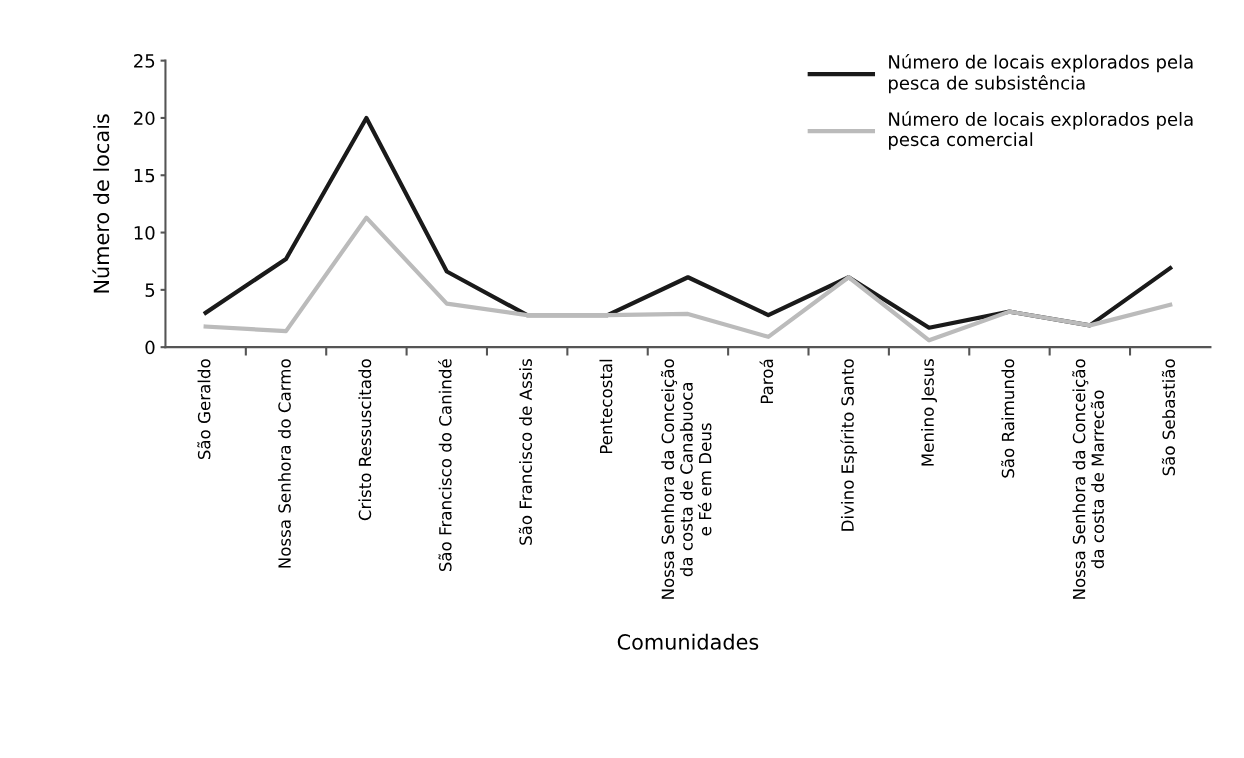 The height and width of the screenshot is (758, 1244). Describe the element at coordinates (144, 233) in the screenshot. I see `y-tick-label: 10` at that location.